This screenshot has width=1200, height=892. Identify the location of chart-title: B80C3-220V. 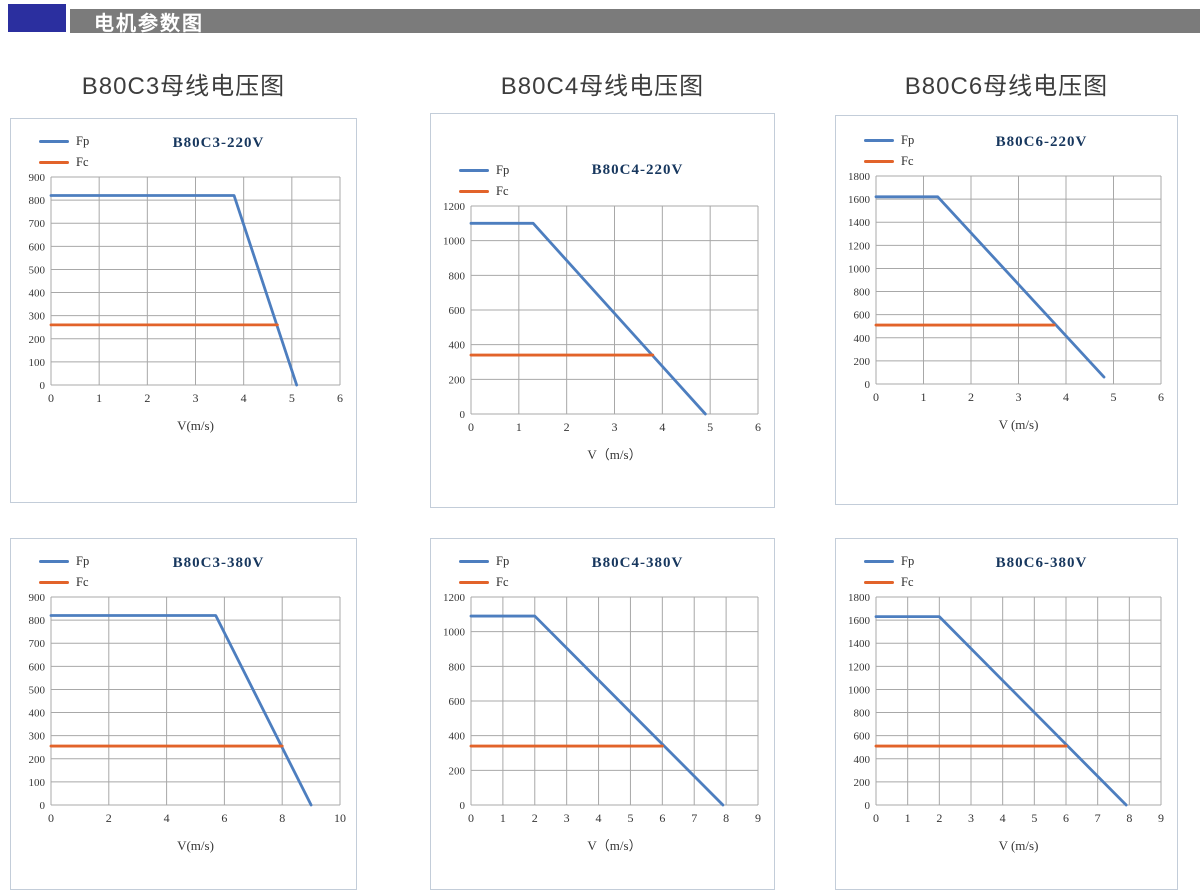
(218, 143).